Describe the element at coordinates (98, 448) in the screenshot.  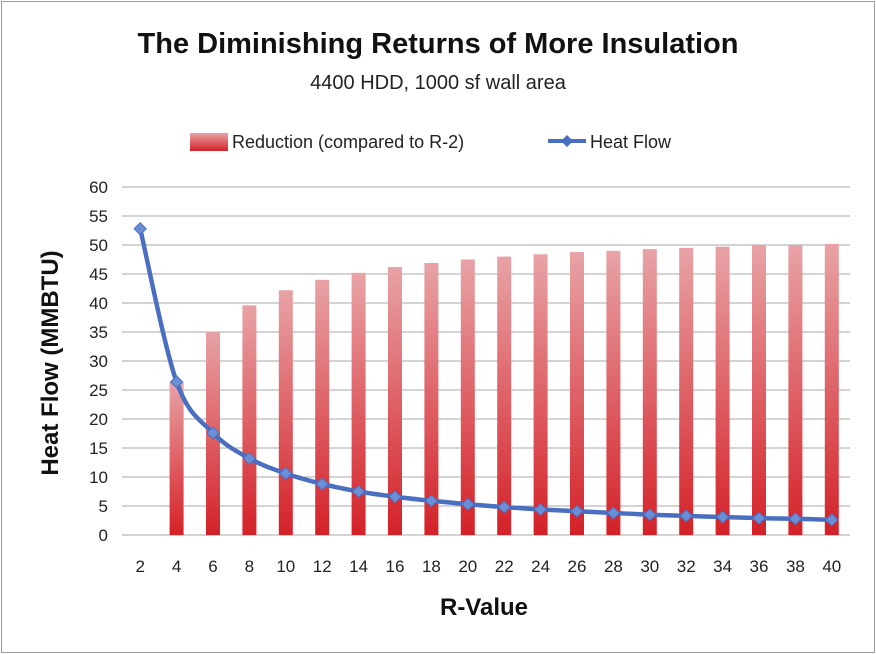
I see `y-tick-label: 15` at that location.